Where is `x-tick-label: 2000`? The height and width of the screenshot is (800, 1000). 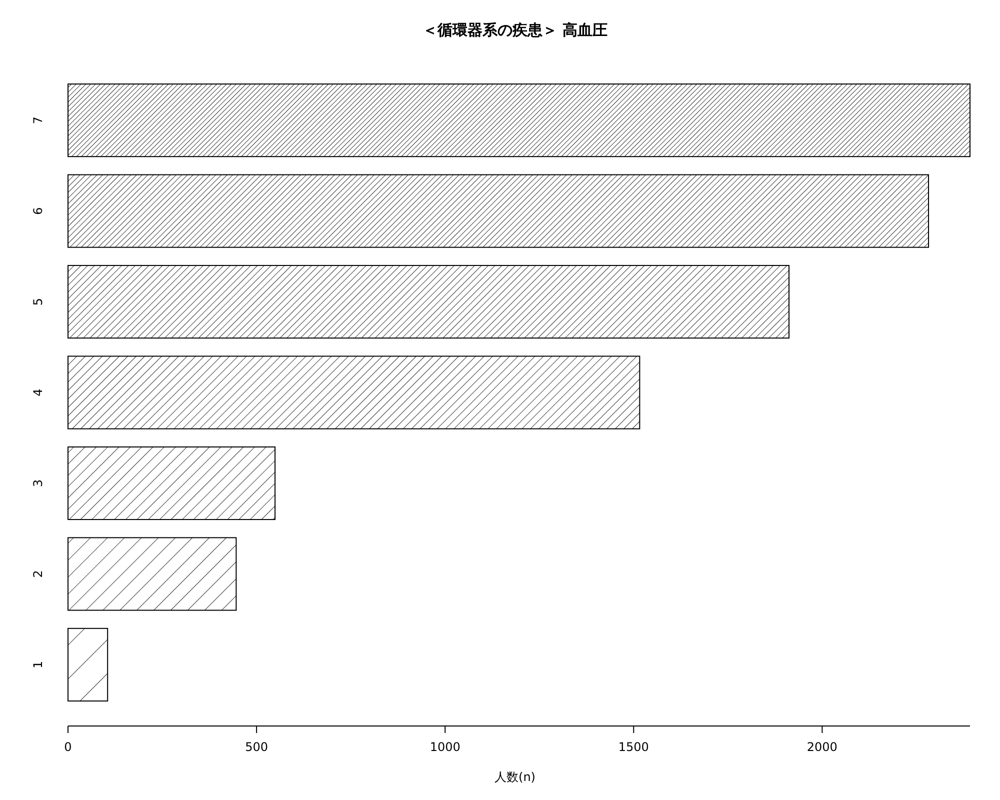 x-tick-label: 2000 is located at coordinates (822, 747).